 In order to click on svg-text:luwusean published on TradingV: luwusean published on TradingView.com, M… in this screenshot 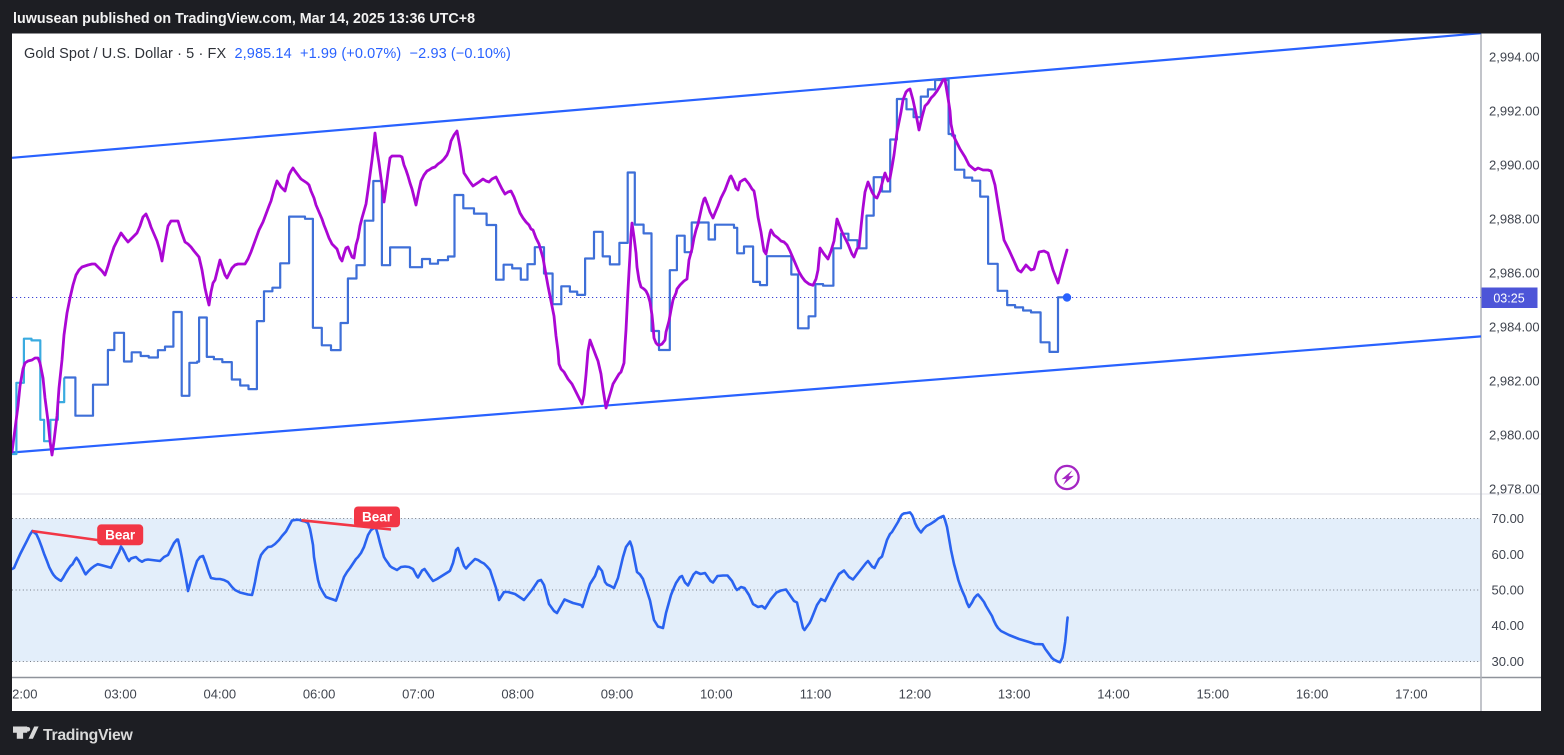, I will do `click(244, 19)`.